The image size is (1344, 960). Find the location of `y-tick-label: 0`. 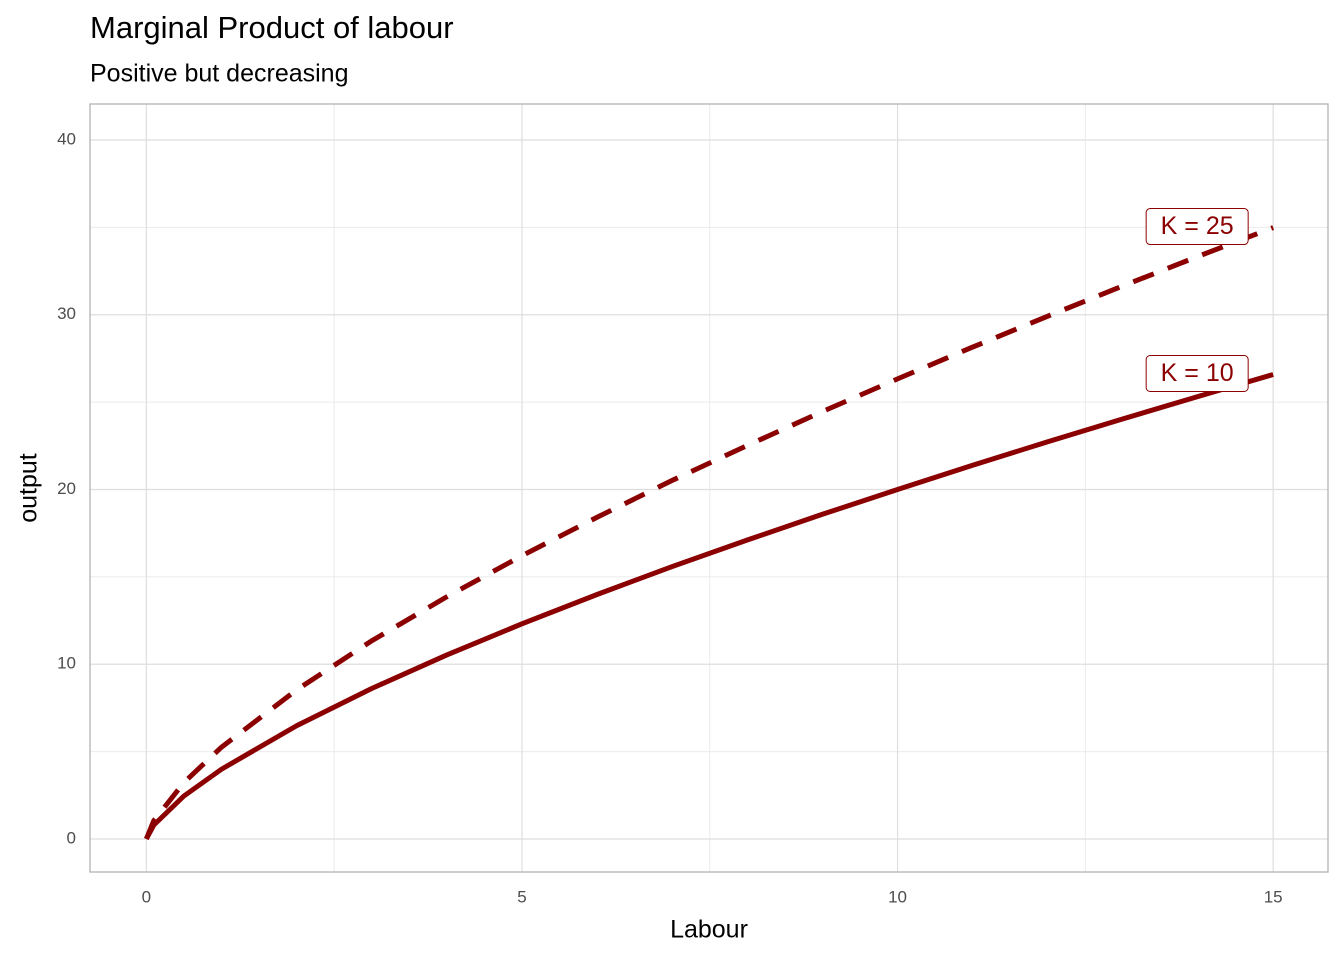

y-tick-label: 0 is located at coordinates (71, 837).